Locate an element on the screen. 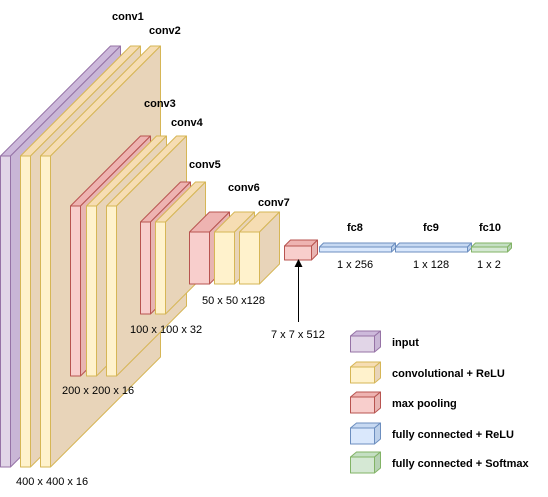 This screenshot has width=548, height=497. label-fc9: fc9 is located at coordinates (431, 228).